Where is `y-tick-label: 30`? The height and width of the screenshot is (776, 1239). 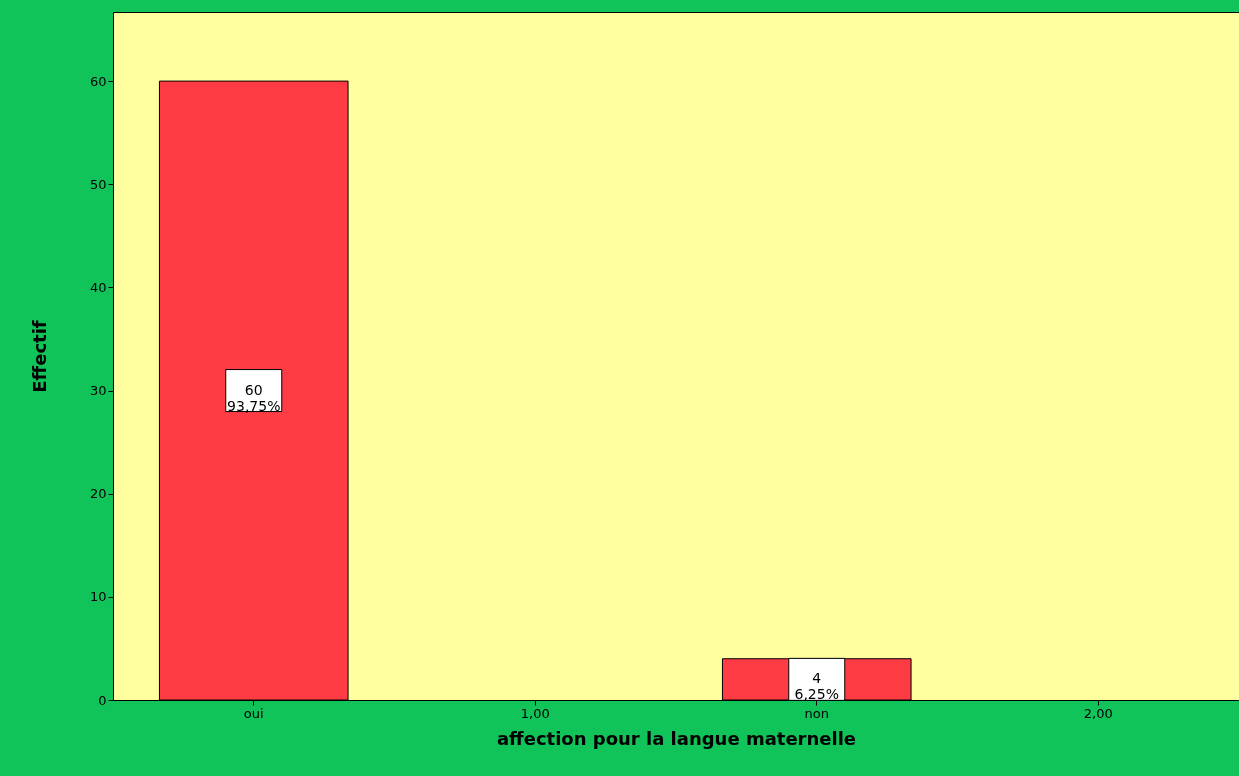 y-tick-label: 30 is located at coordinates (98, 391).